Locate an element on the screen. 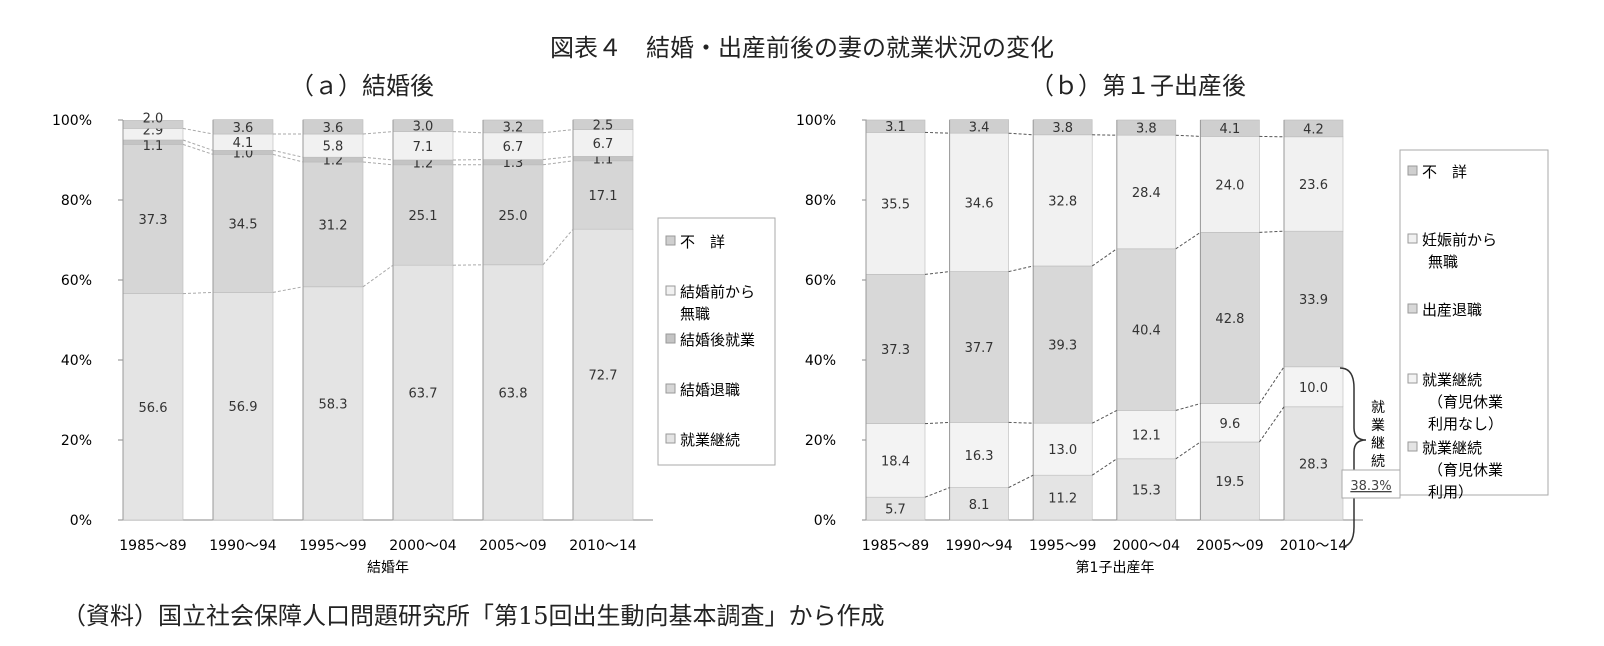 The width and height of the screenshot is (1604, 646). subtitle-a: （ａ）結婚後 is located at coordinates (362, 86).